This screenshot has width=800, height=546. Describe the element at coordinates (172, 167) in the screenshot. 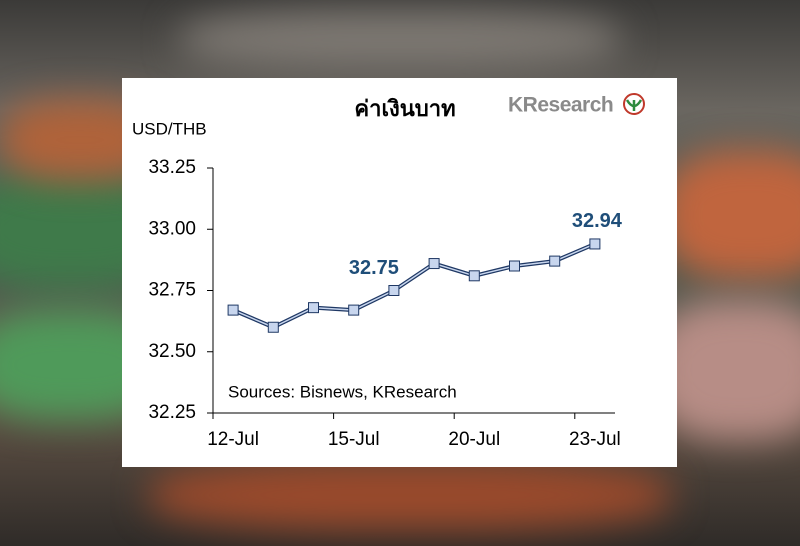

I see `y-tick-label: 33.25` at that location.